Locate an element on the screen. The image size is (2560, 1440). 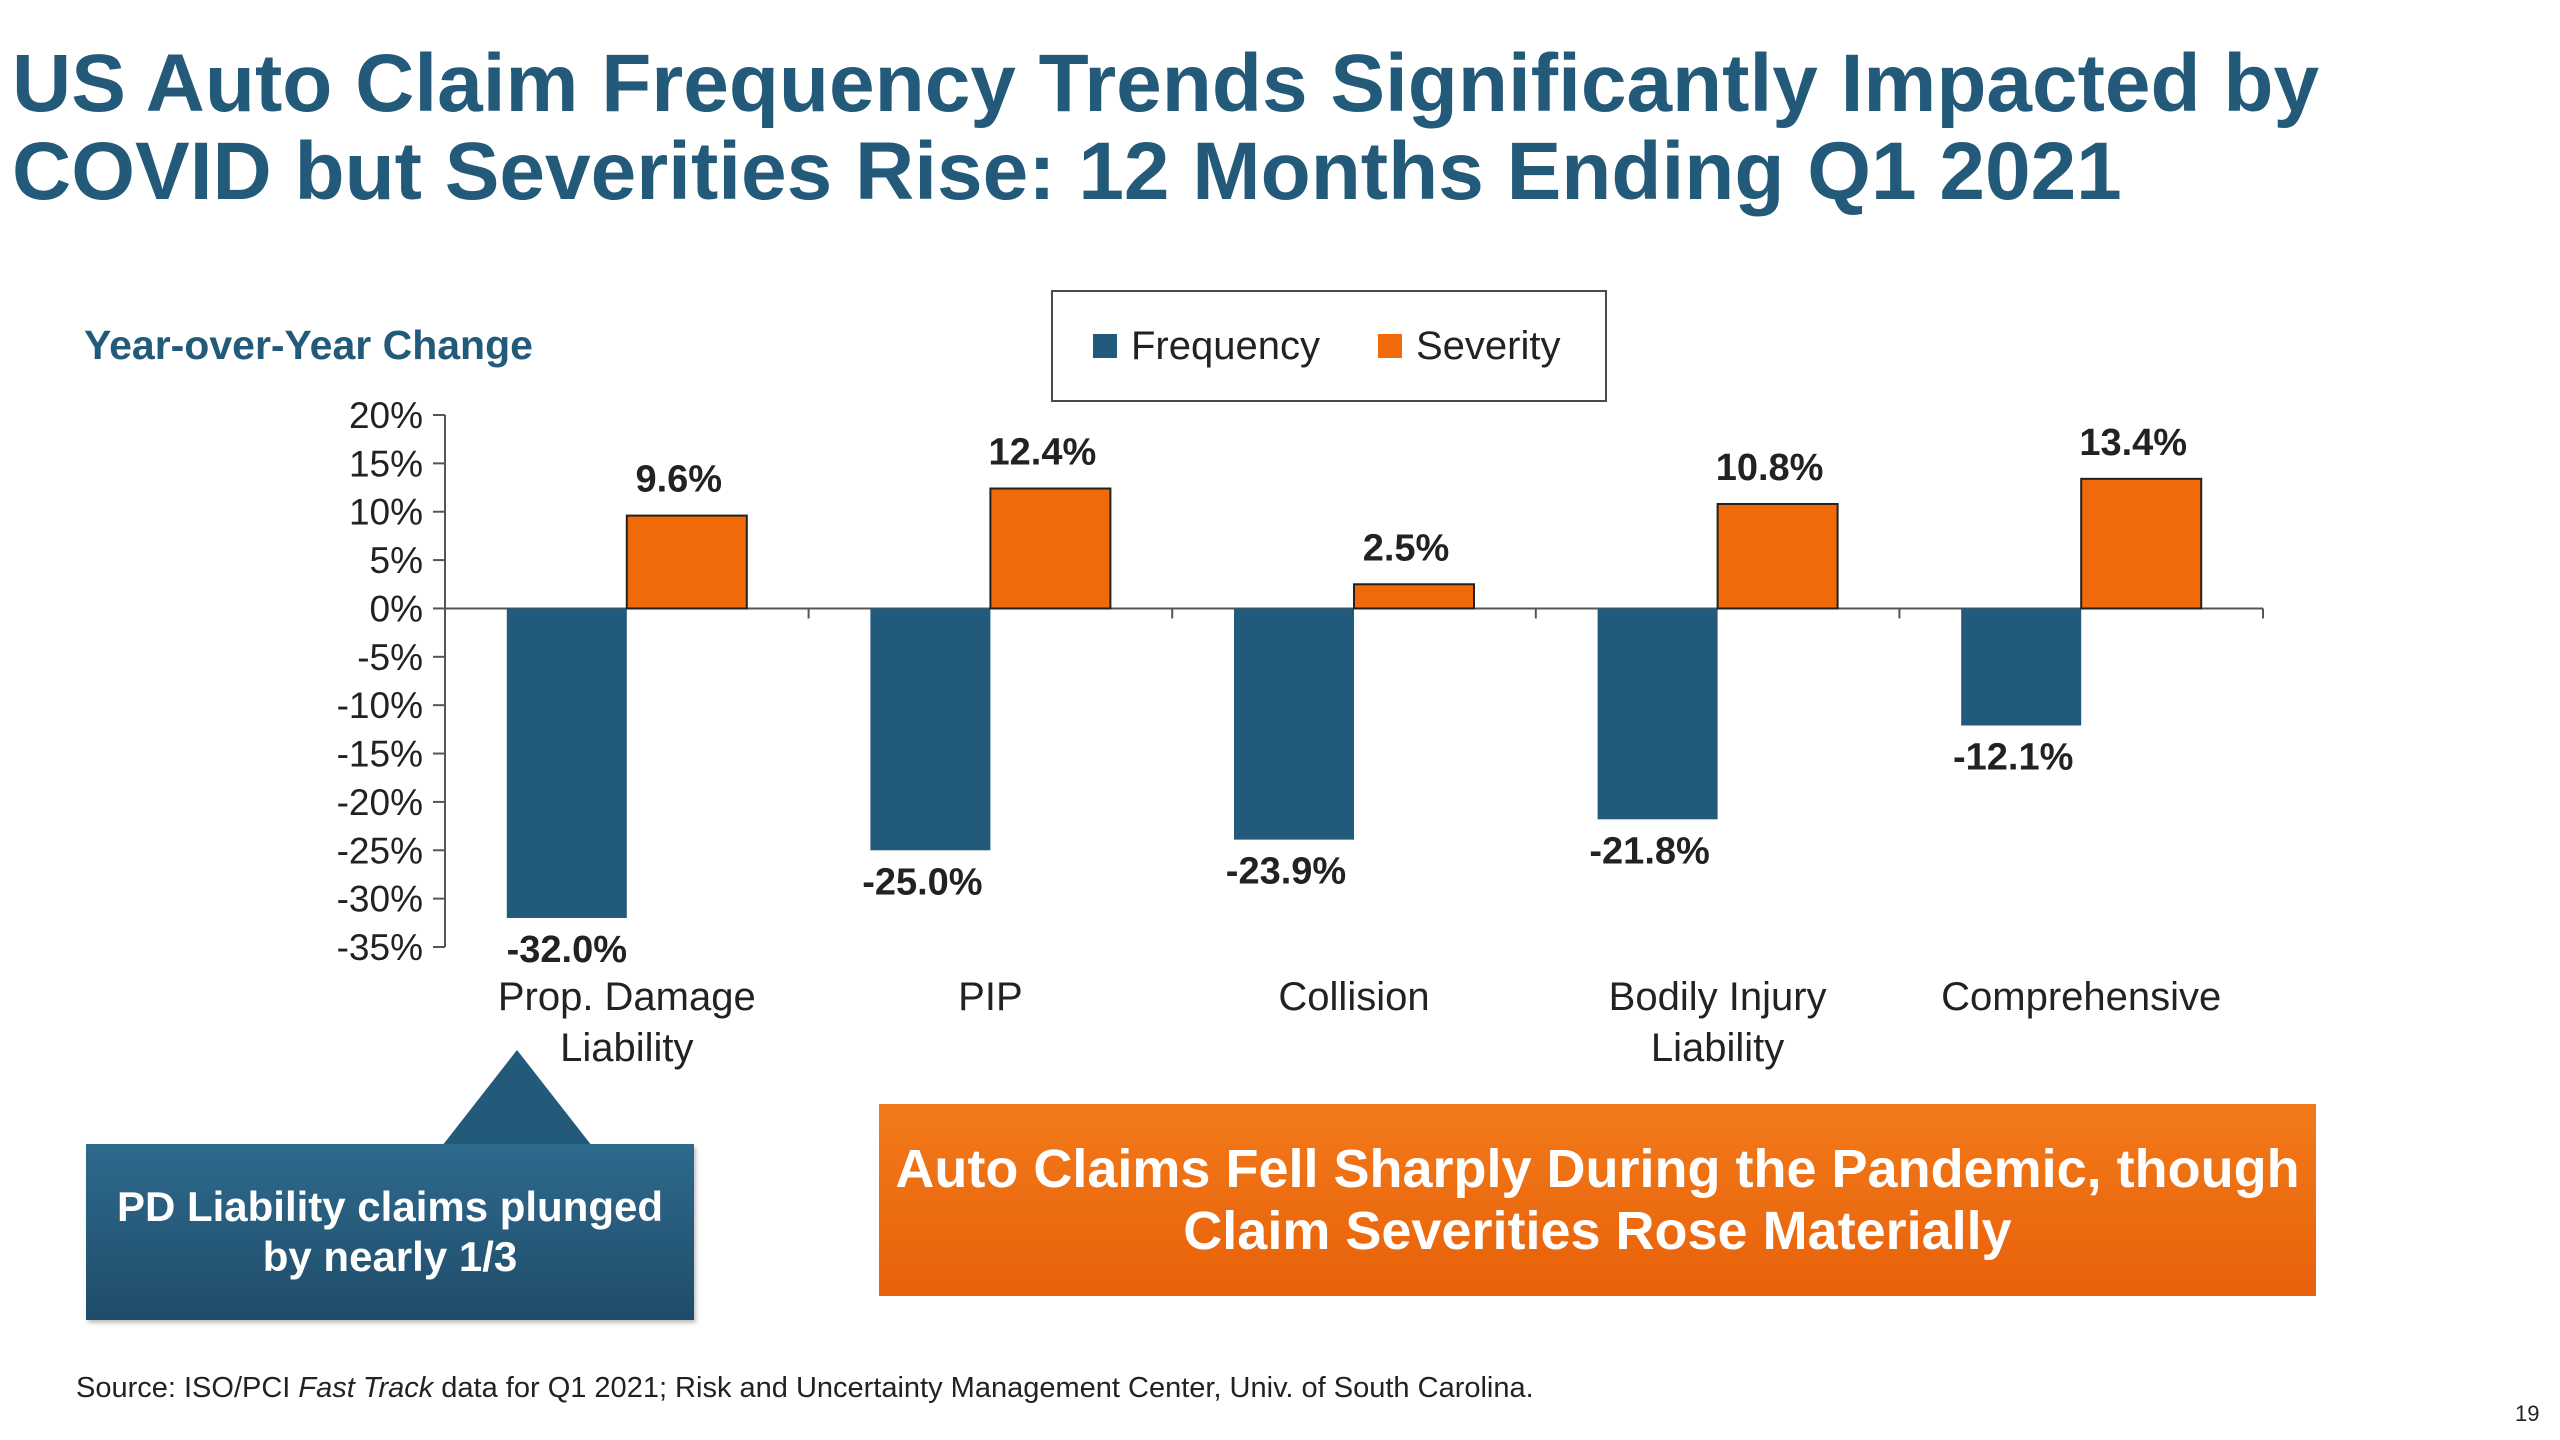
frequency-value-label: -32.0% is located at coordinates (567, 950).